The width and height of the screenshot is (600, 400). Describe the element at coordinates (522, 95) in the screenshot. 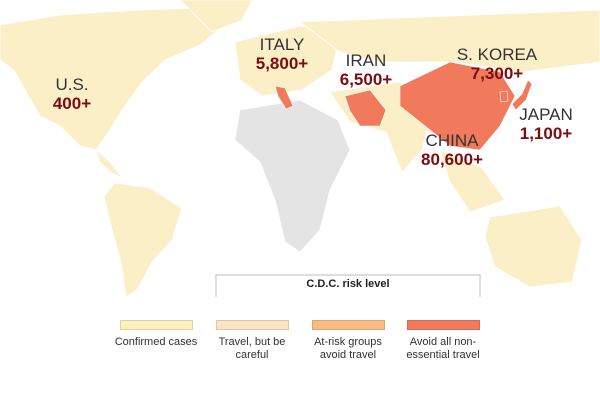

I see `japan` at that location.